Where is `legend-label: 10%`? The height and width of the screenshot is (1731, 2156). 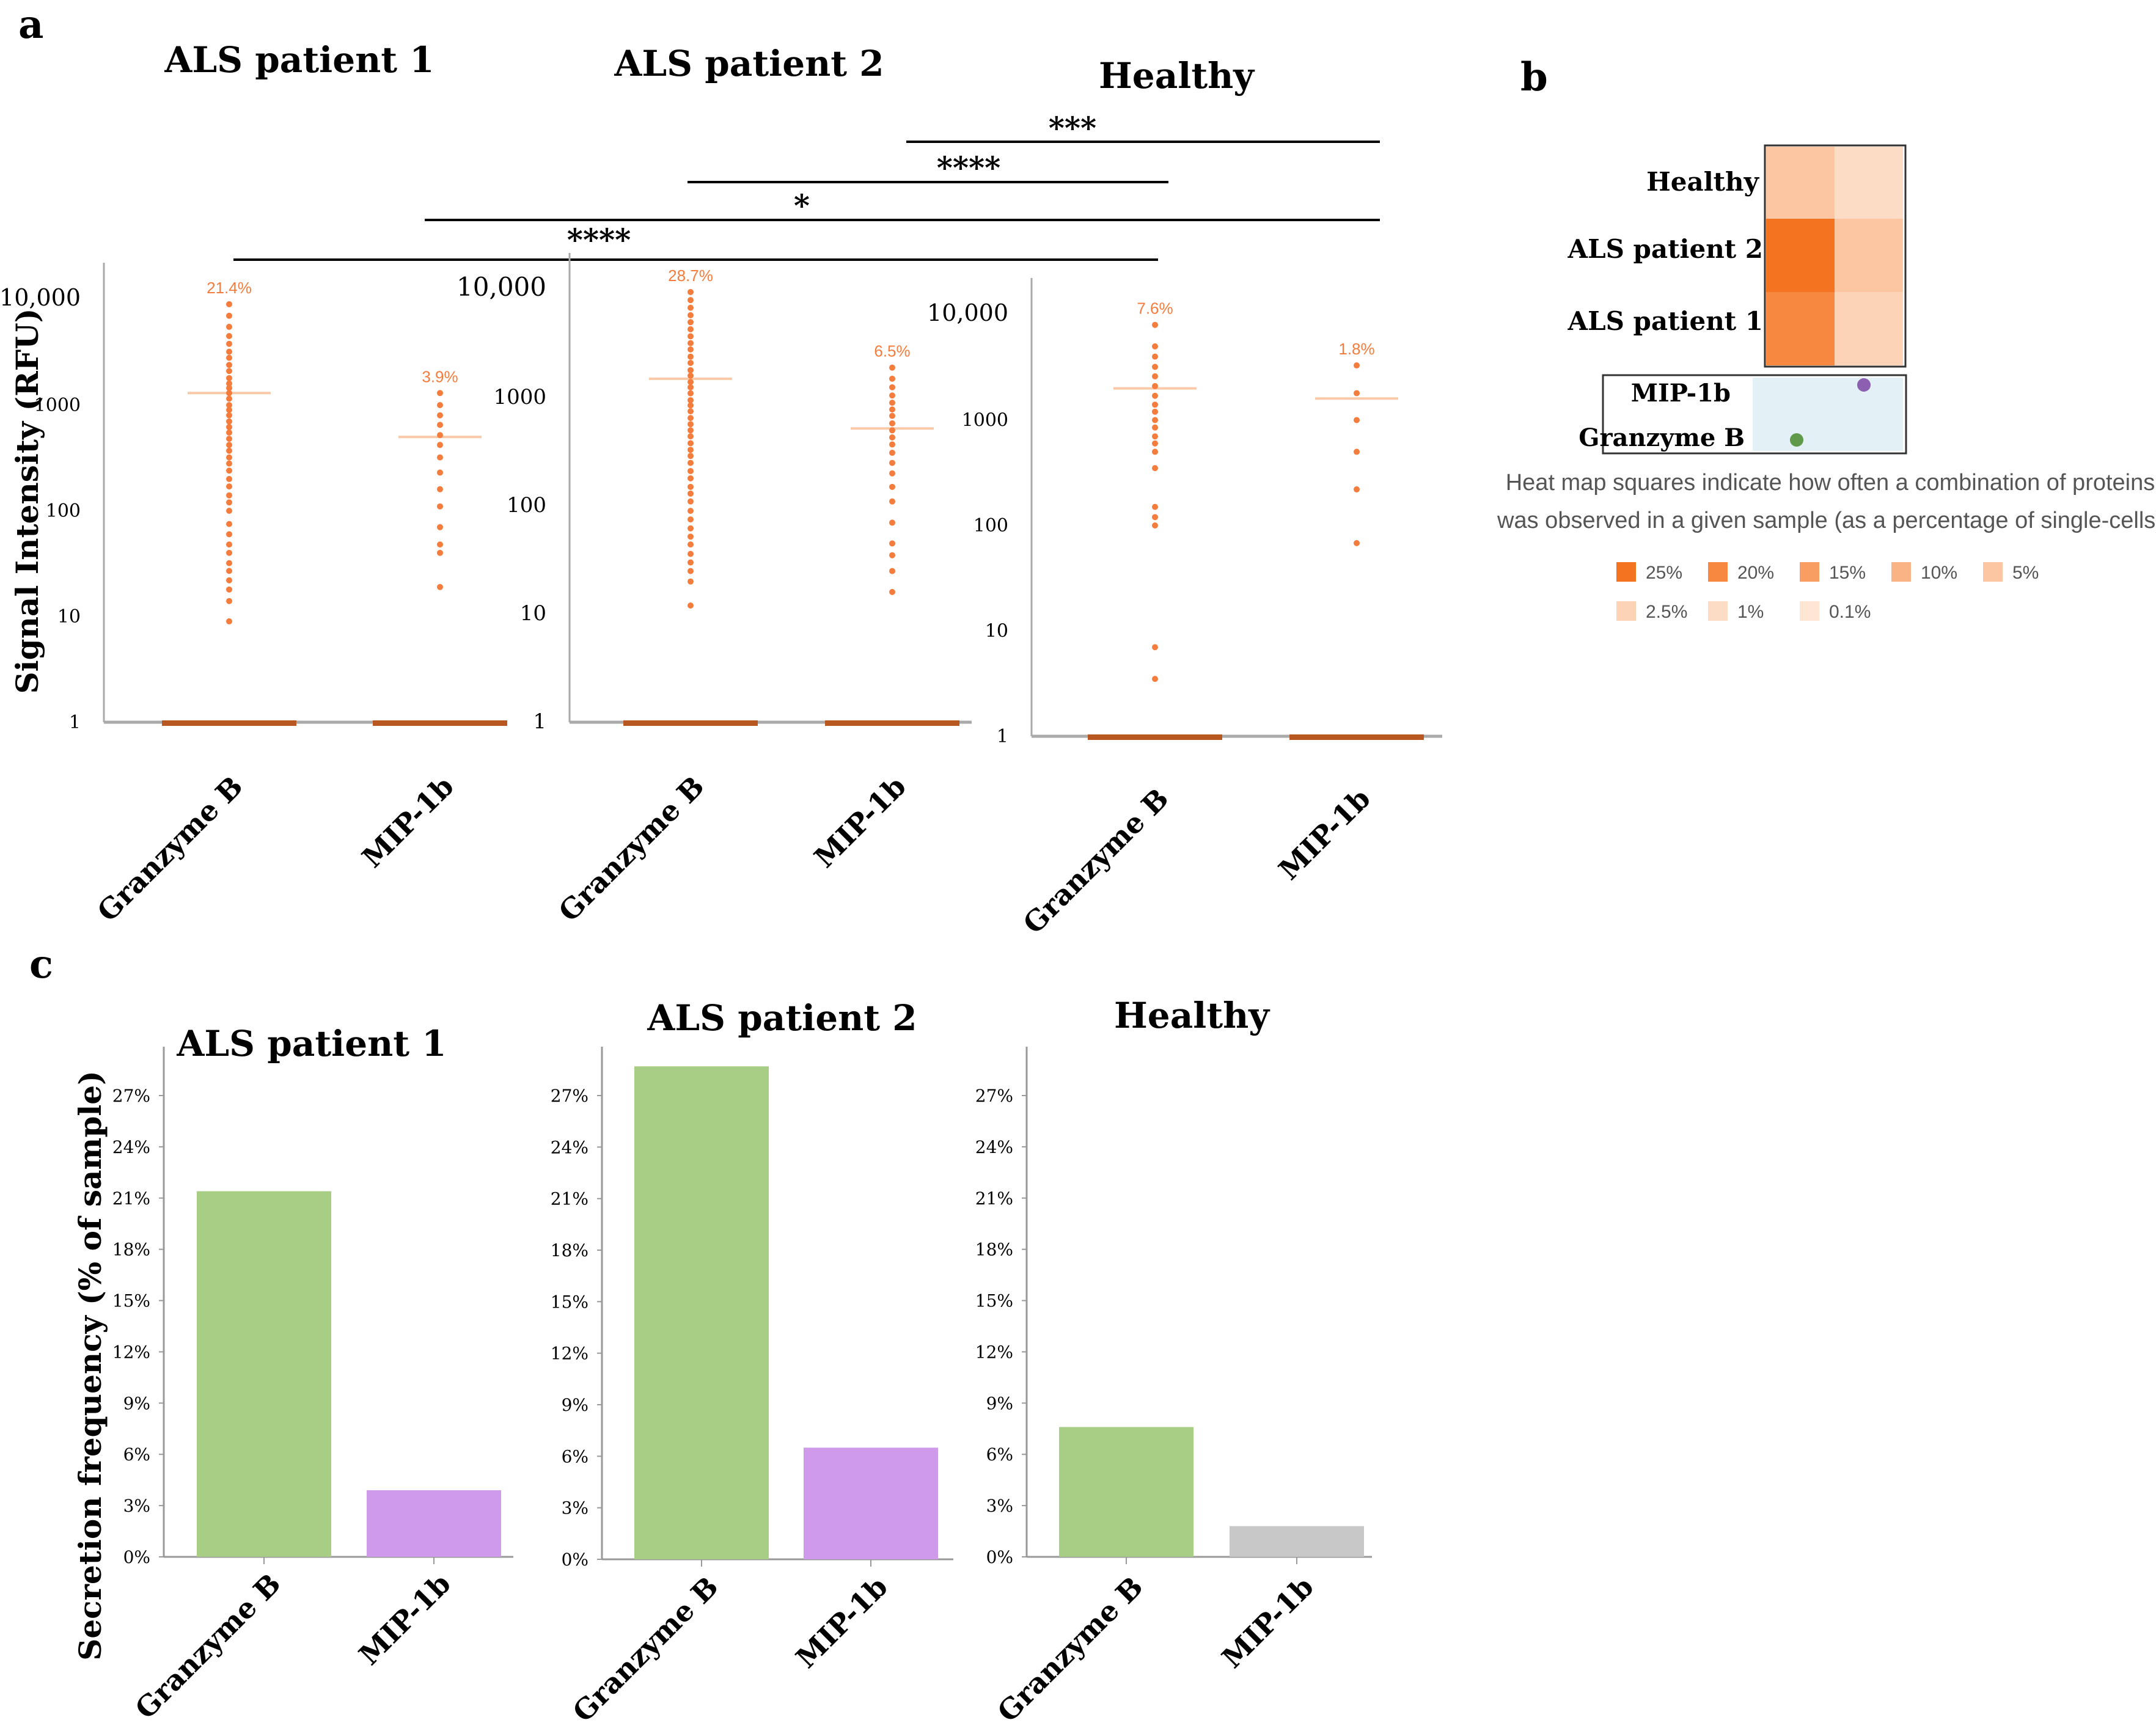
legend-label: 10% is located at coordinates (1939, 573).